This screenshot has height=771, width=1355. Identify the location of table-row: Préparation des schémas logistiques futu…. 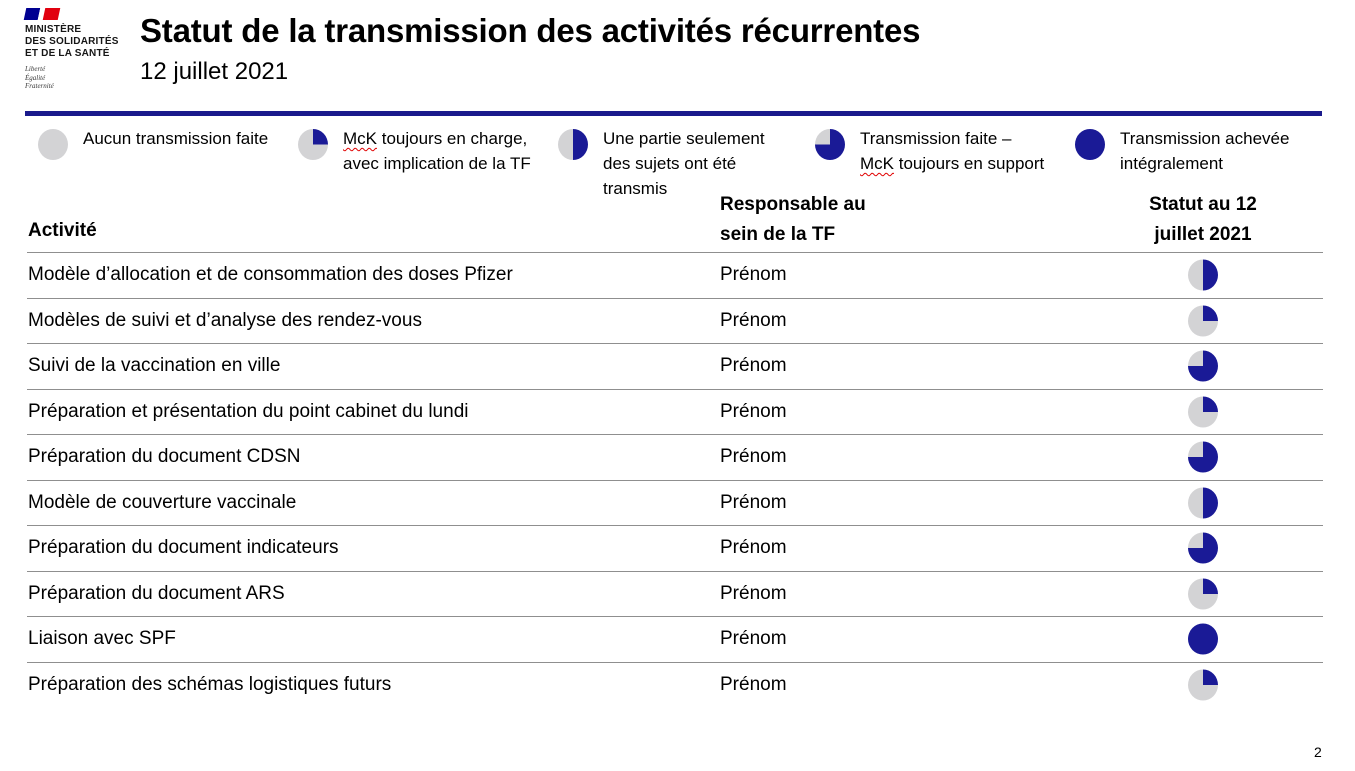
(675, 686).